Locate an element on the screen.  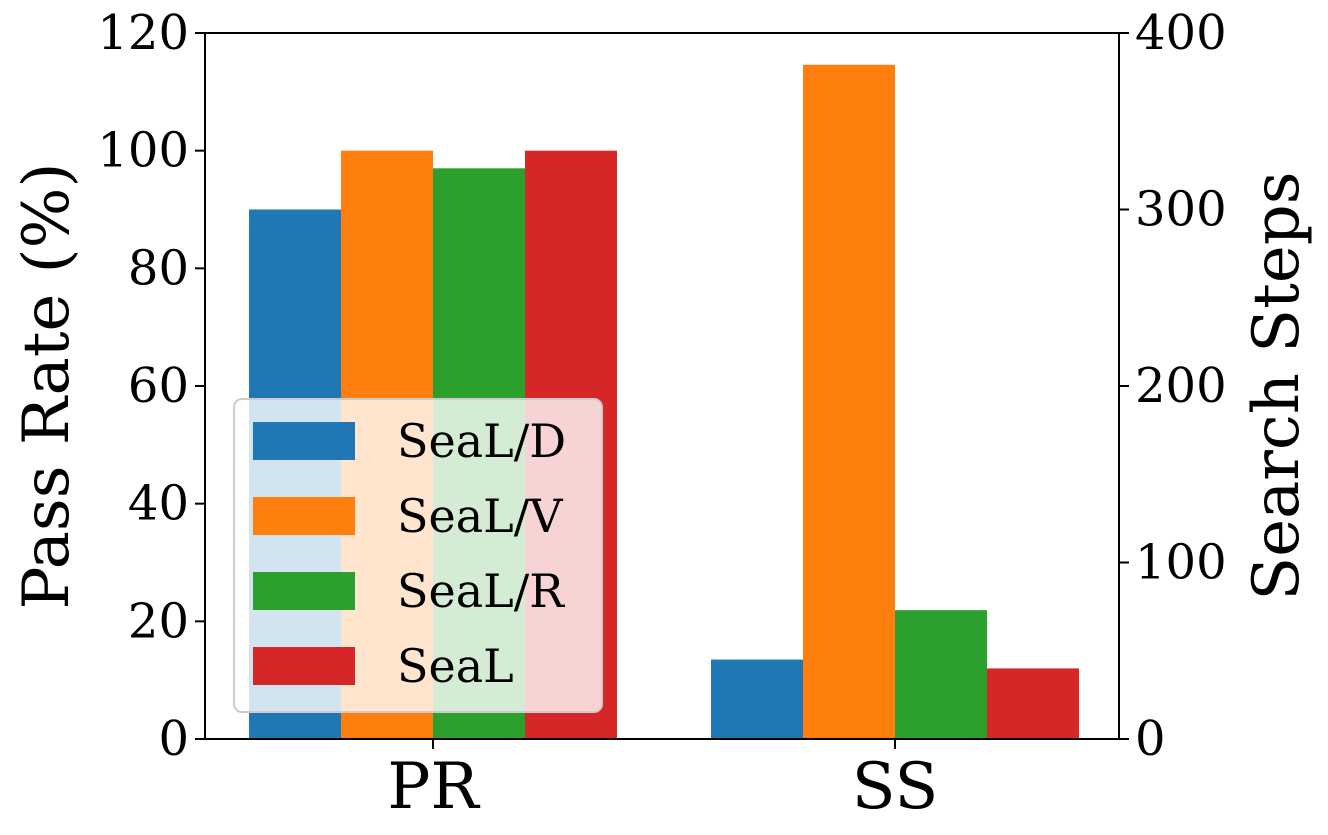
x-tick-label: PR is located at coordinates (433, 787).